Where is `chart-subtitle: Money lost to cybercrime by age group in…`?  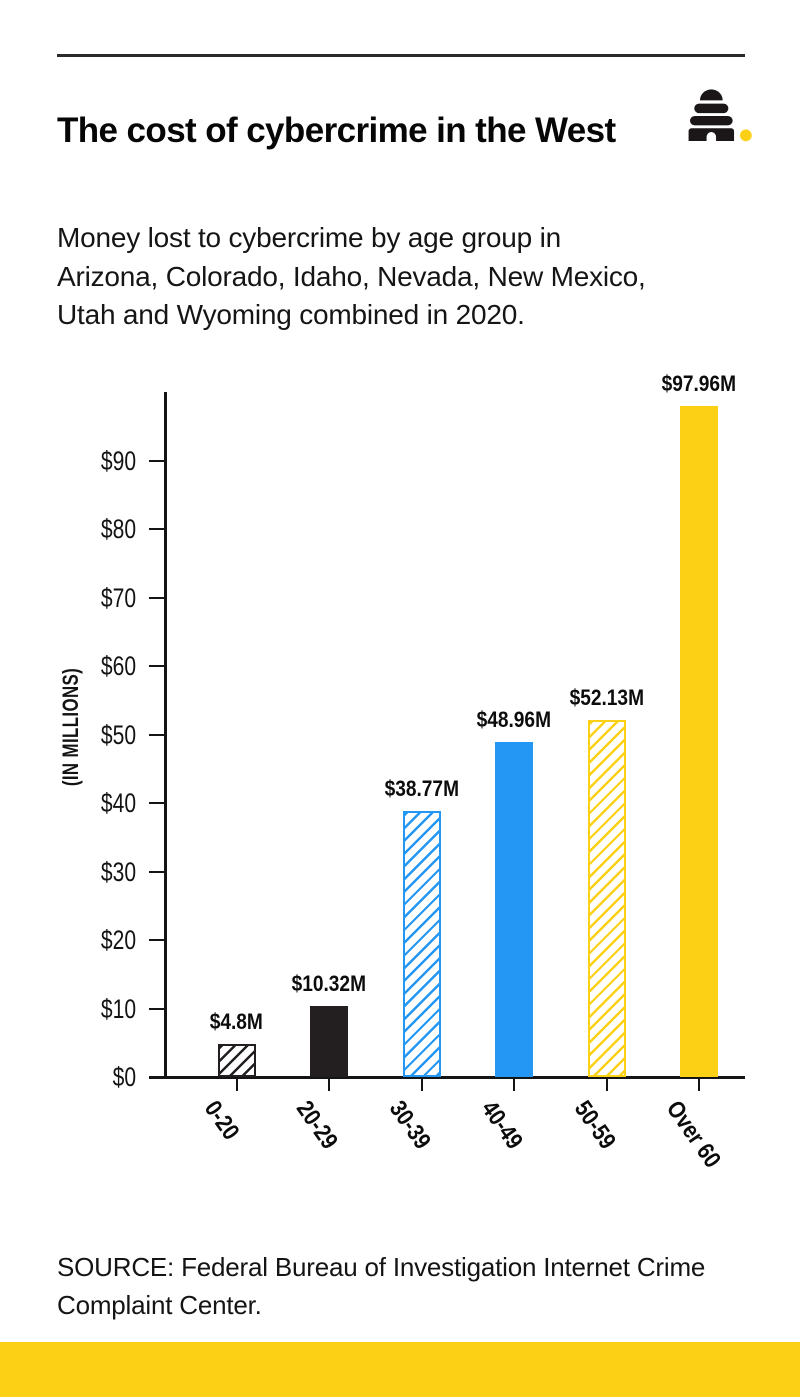
chart-subtitle: Money lost to cybercrime by age group in… is located at coordinates (351, 276).